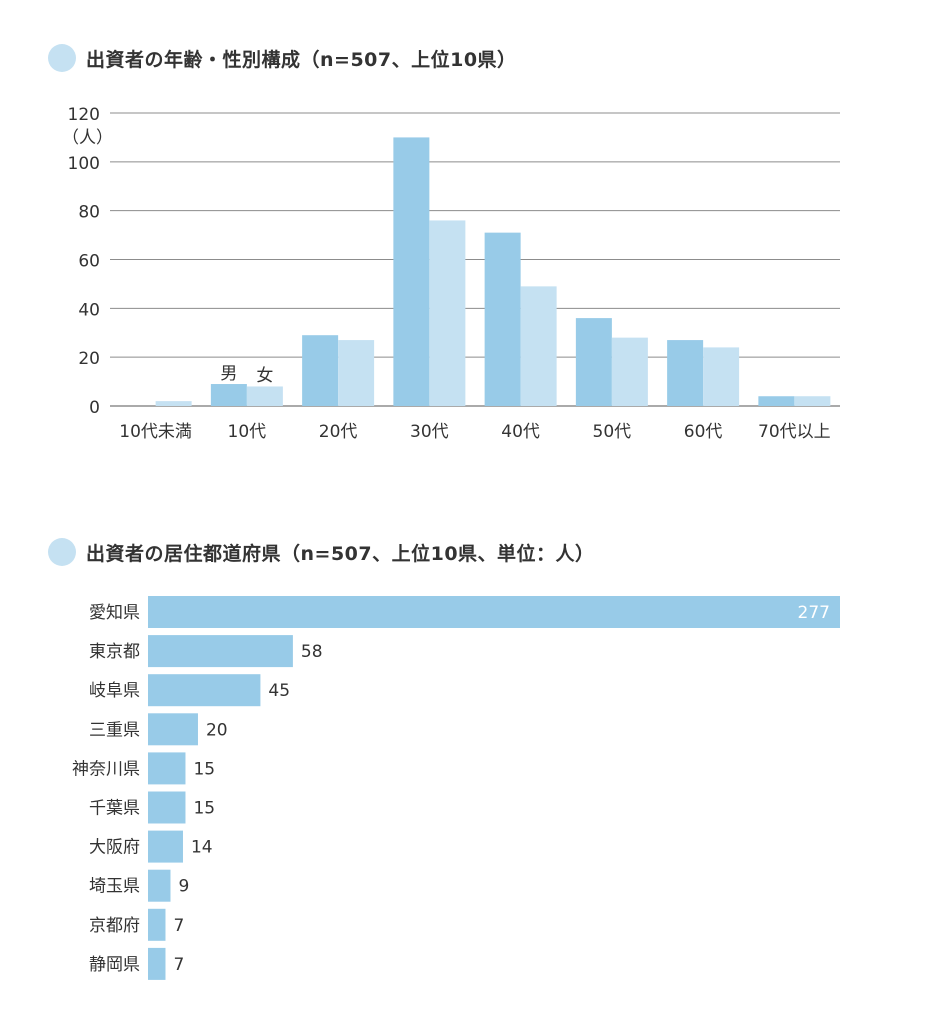 This screenshot has width=932, height=1024. Describe the element at coordinates (301, 59) in the screenshot. I see `age-gender-chart-title-text: 出資者の年齢・性別構成（n=507、上位10県）` at that location.